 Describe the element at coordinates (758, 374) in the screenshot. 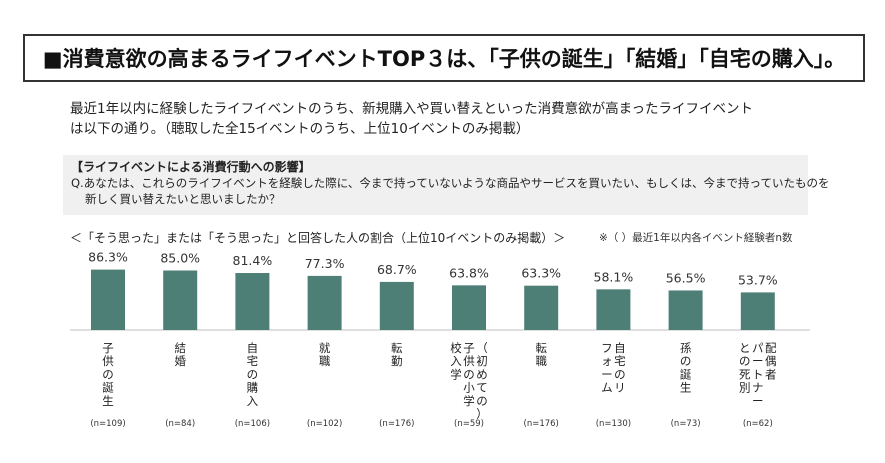

I see `category-label-char: ト` at that location.